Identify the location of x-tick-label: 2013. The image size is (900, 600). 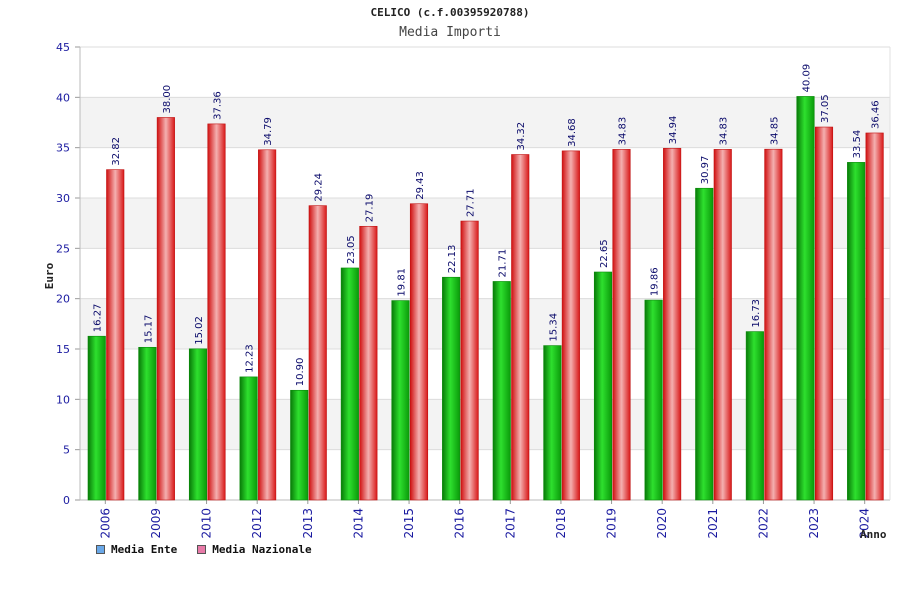
(308, 523).